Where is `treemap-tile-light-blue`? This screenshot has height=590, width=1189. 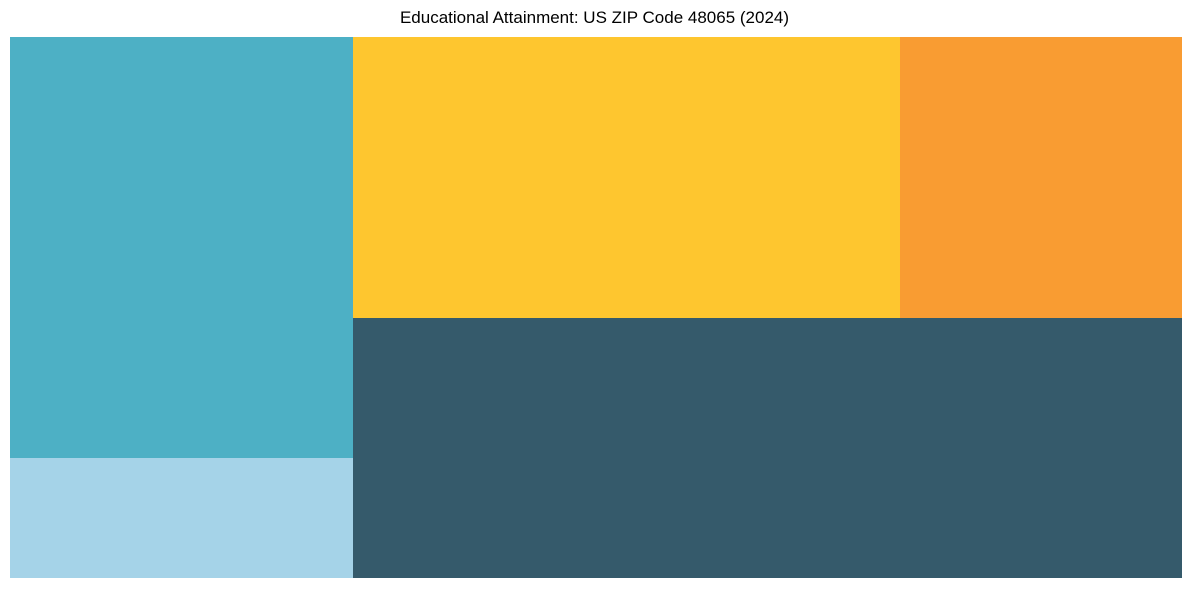
treemap-tile-light-blue is located at coordinates (182, 518).